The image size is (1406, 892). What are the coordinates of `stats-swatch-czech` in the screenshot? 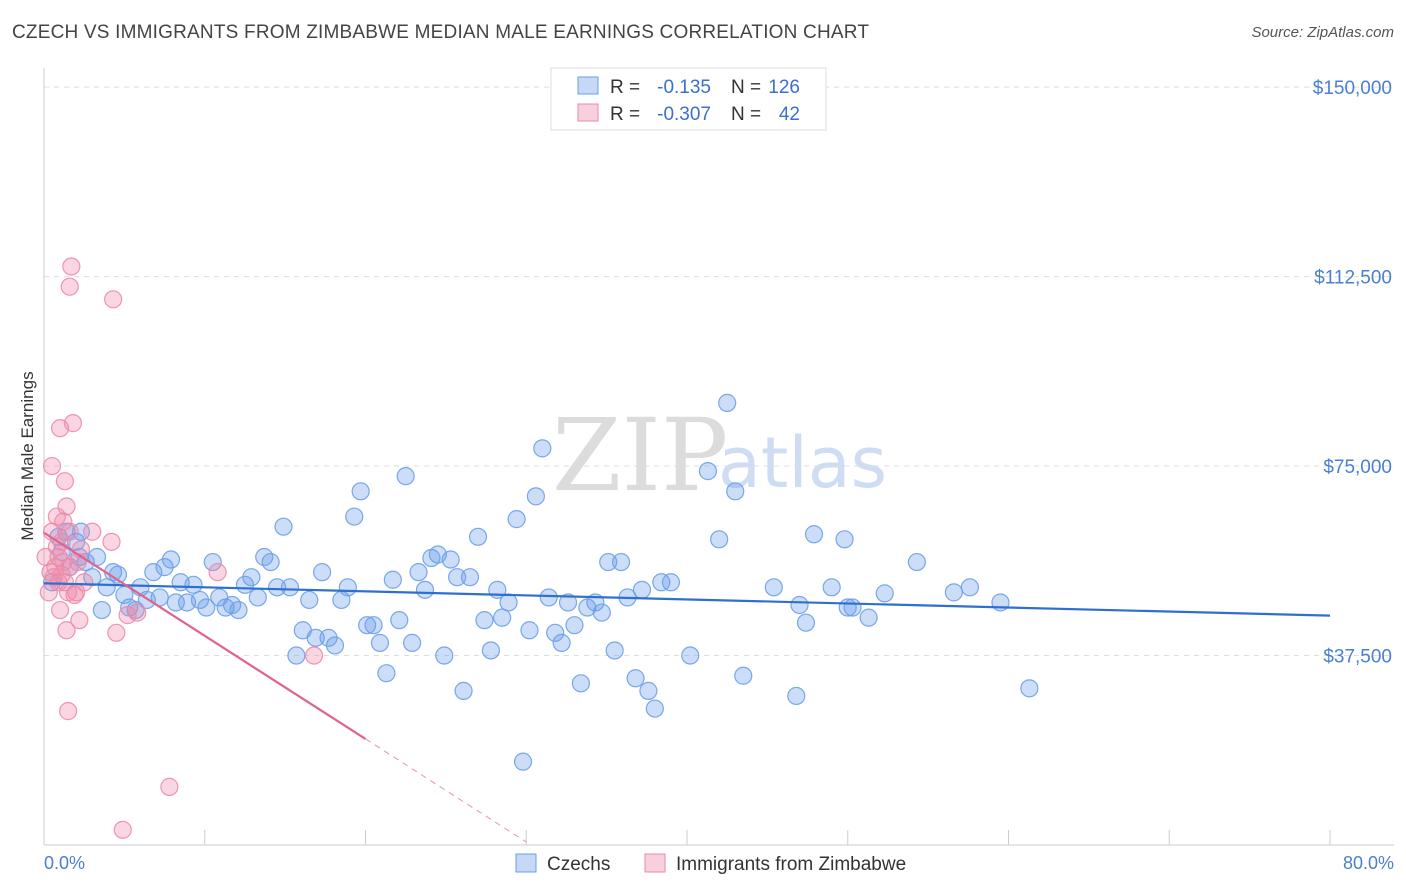 It's located at (588, 85).